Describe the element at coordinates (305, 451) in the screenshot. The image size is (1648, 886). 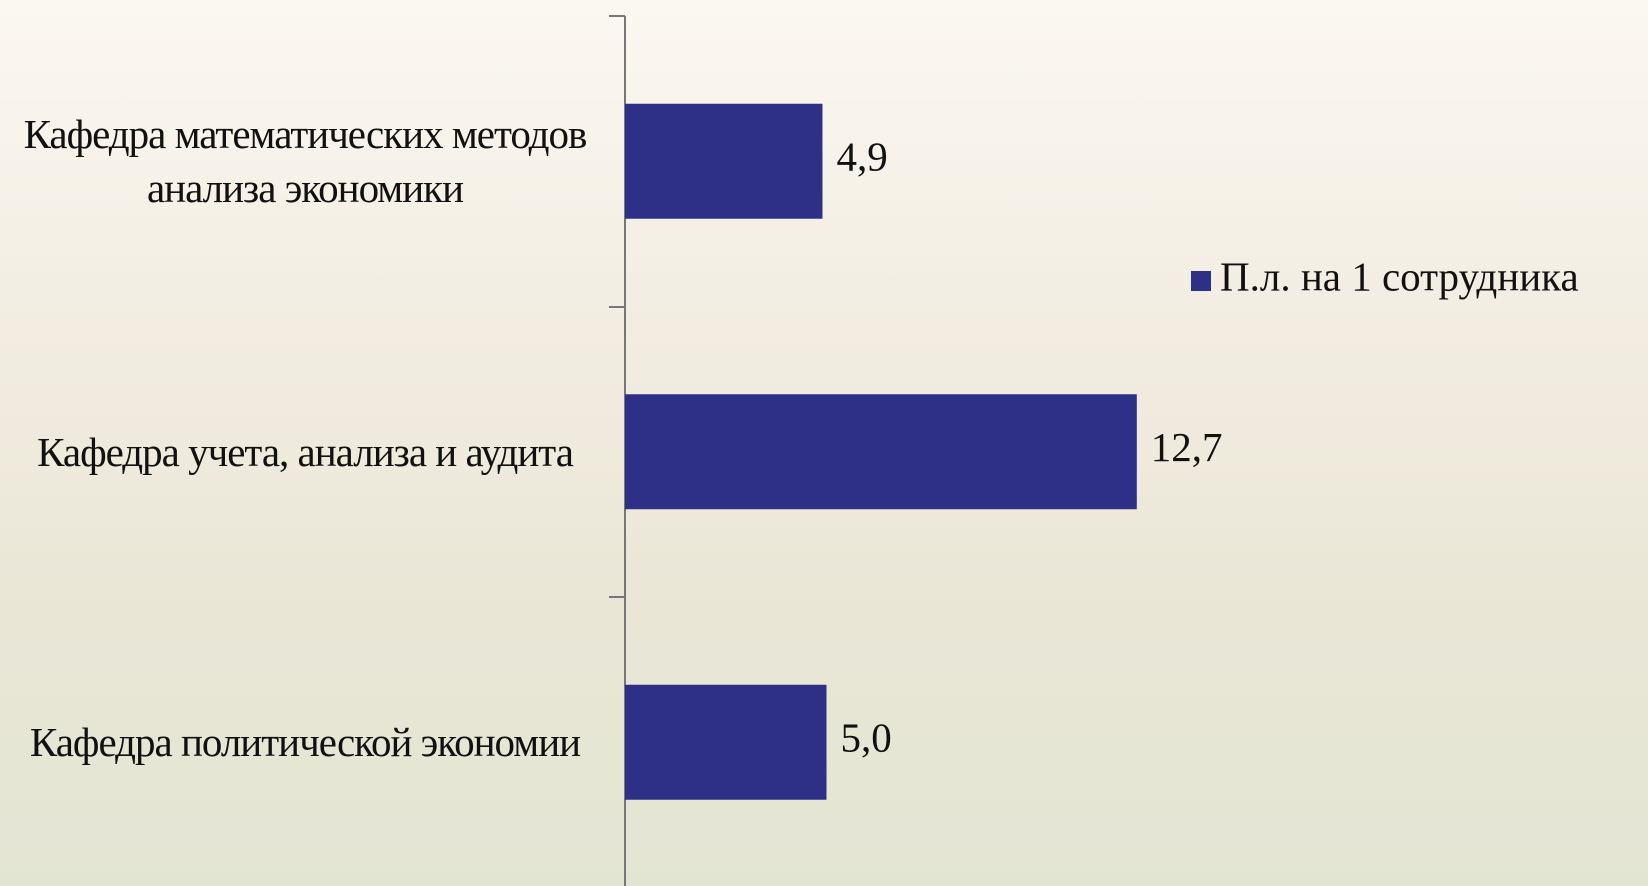
I see `category-label: Кафедра учета, анализа и аудита` at that location.